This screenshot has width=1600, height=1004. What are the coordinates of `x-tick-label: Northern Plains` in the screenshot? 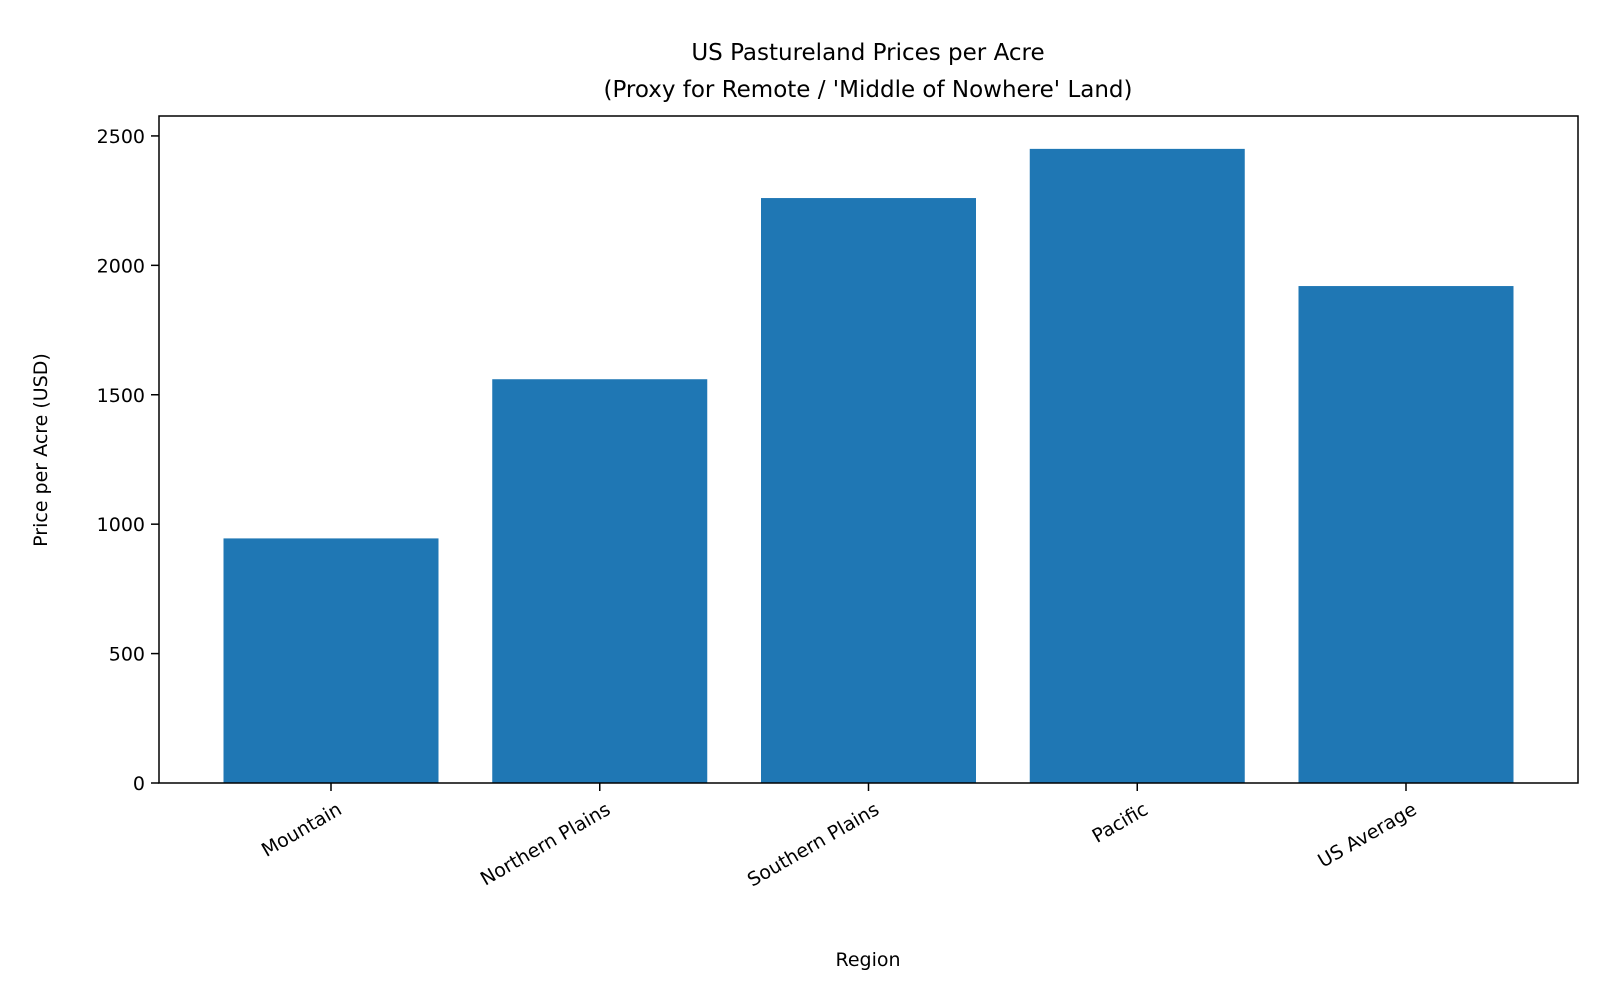 It's located at (545, 844).